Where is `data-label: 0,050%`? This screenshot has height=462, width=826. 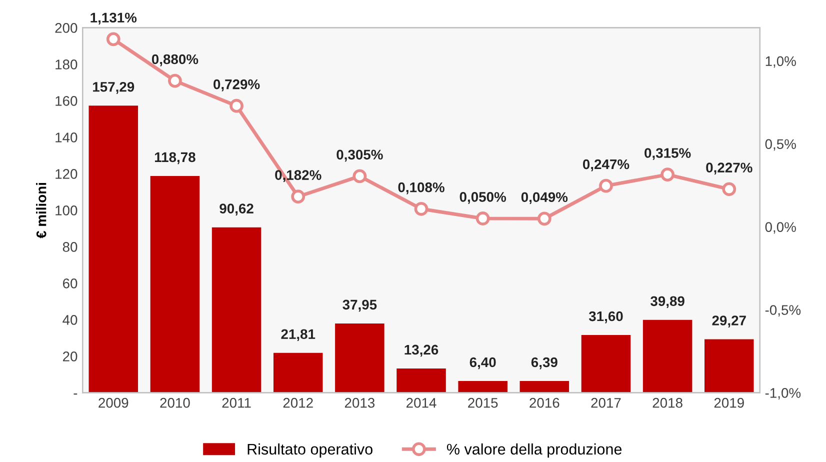 data-label: 0,050% is located at coordinates (483, 198).